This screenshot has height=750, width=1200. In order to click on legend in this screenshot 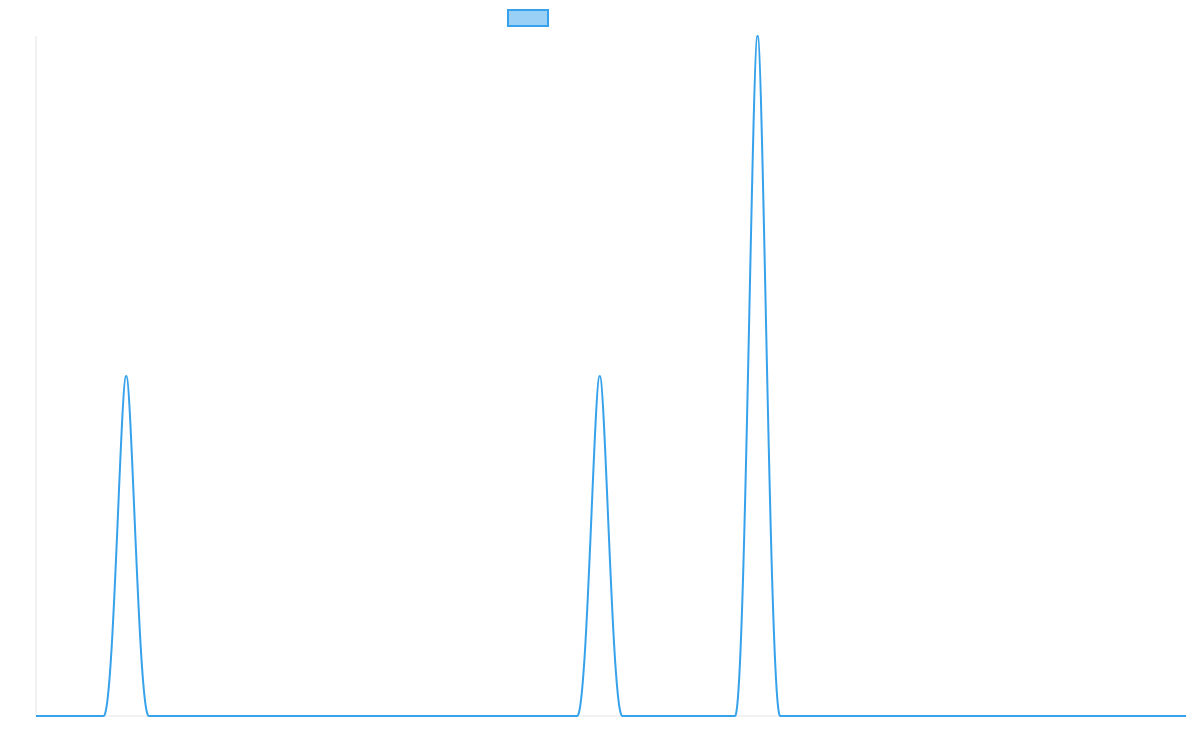, I will do `click(528, 18)`.